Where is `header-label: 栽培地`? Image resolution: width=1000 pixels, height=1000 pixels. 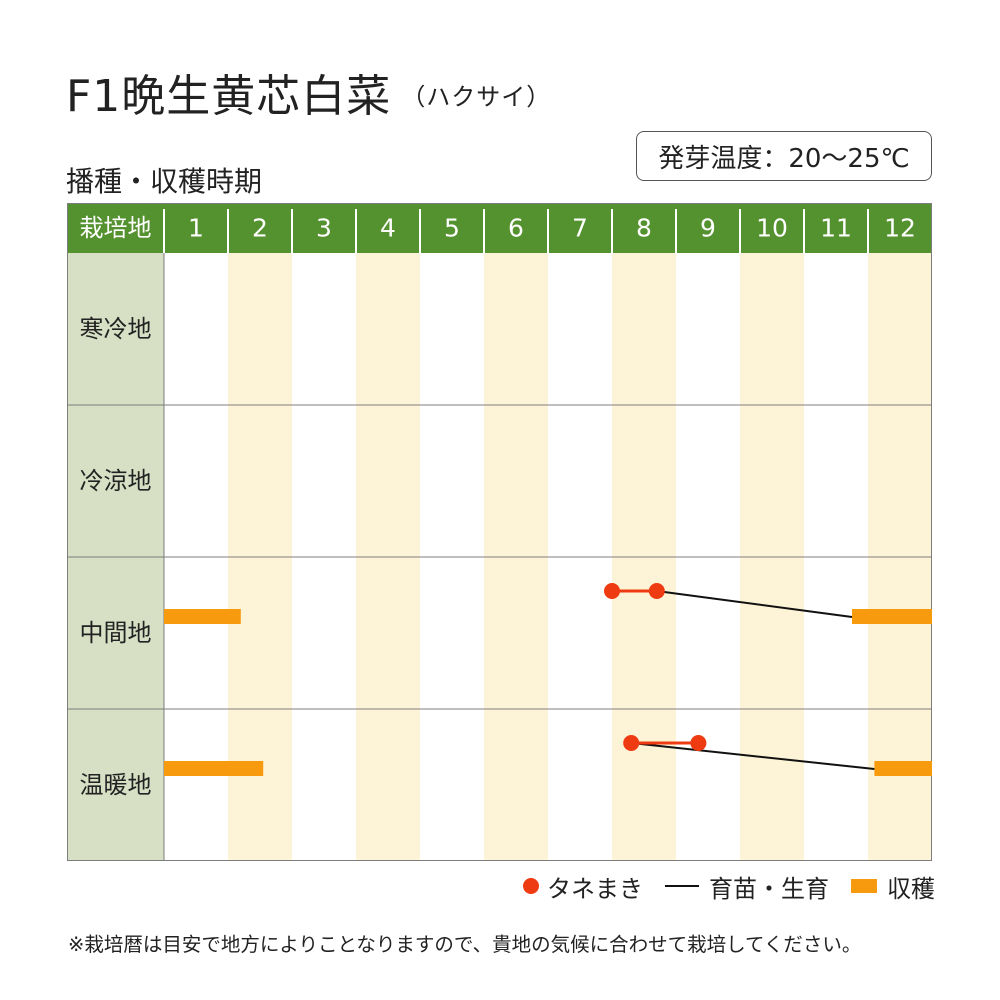
header-label: 栽培地 is located at coordinates (116, 228).